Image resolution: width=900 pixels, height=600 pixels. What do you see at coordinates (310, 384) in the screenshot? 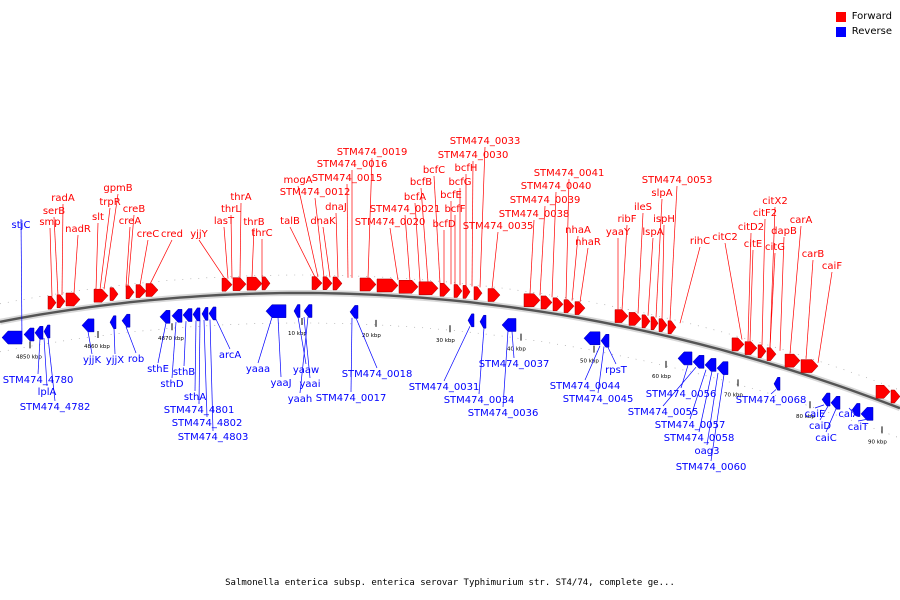
I see `reverse-gene-label: yaai` at bounding box center [310, 384].